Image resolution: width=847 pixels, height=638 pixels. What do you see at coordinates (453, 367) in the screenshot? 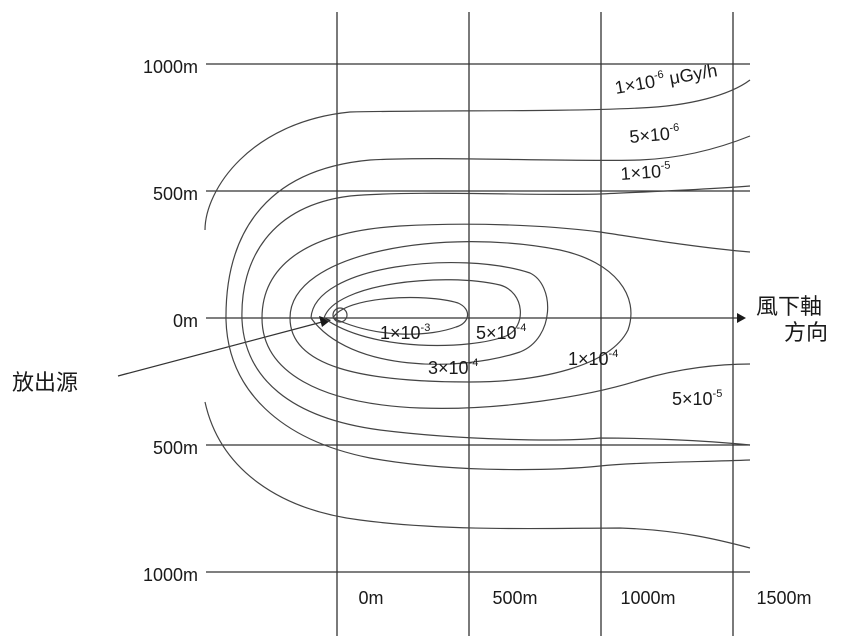
I see `contour-label-3e-4: 3×10⁻⁴` at bounding box center [453, 367].